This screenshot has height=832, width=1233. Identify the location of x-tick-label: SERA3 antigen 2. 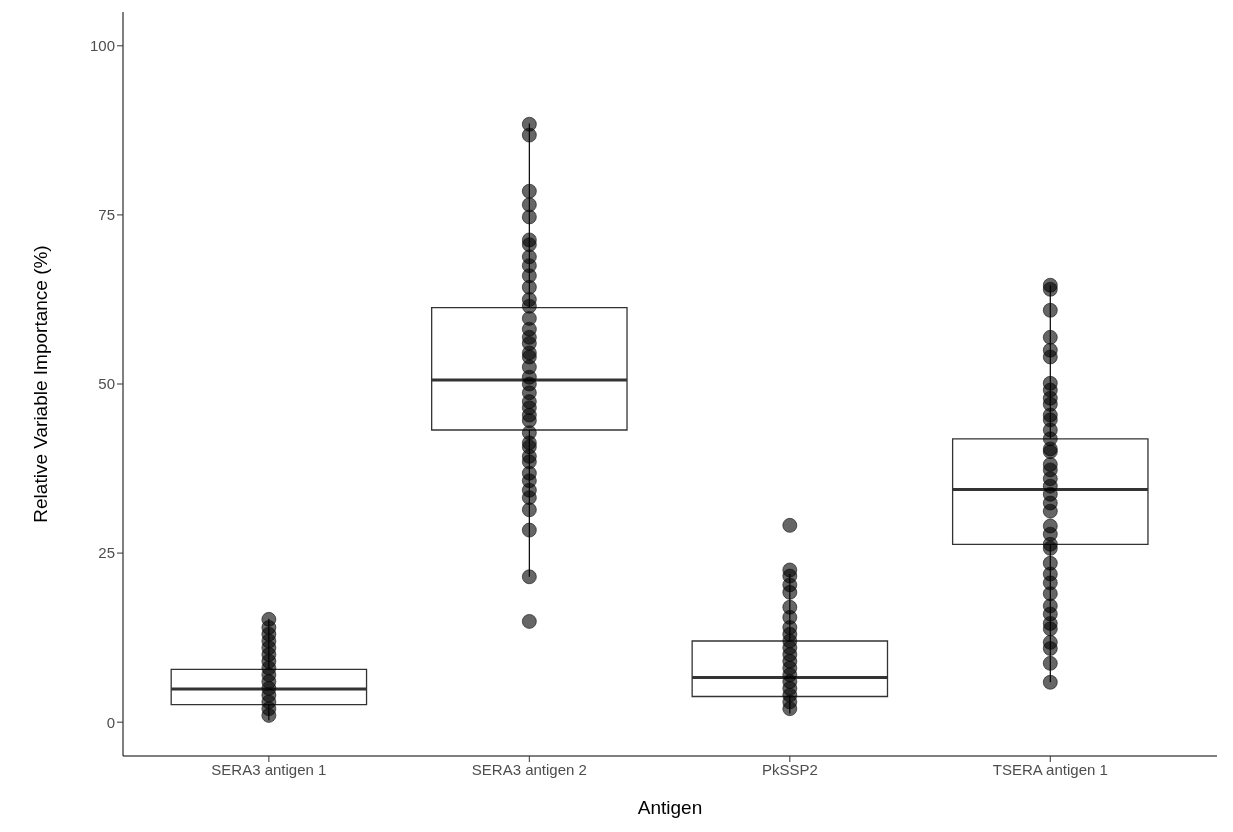
(529, 769).